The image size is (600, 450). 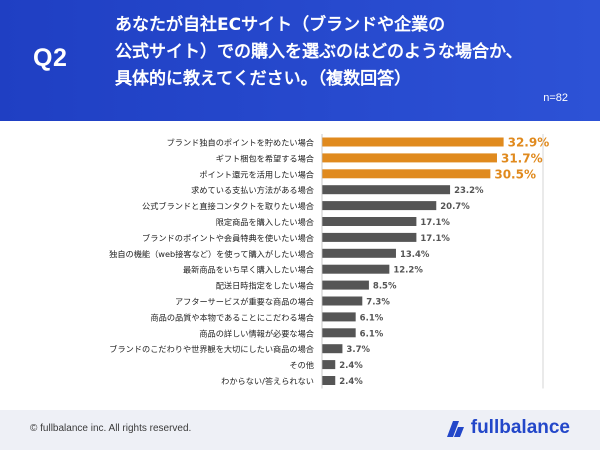 I want to click on value-label: 7.3%, so click(x=378, y=303).